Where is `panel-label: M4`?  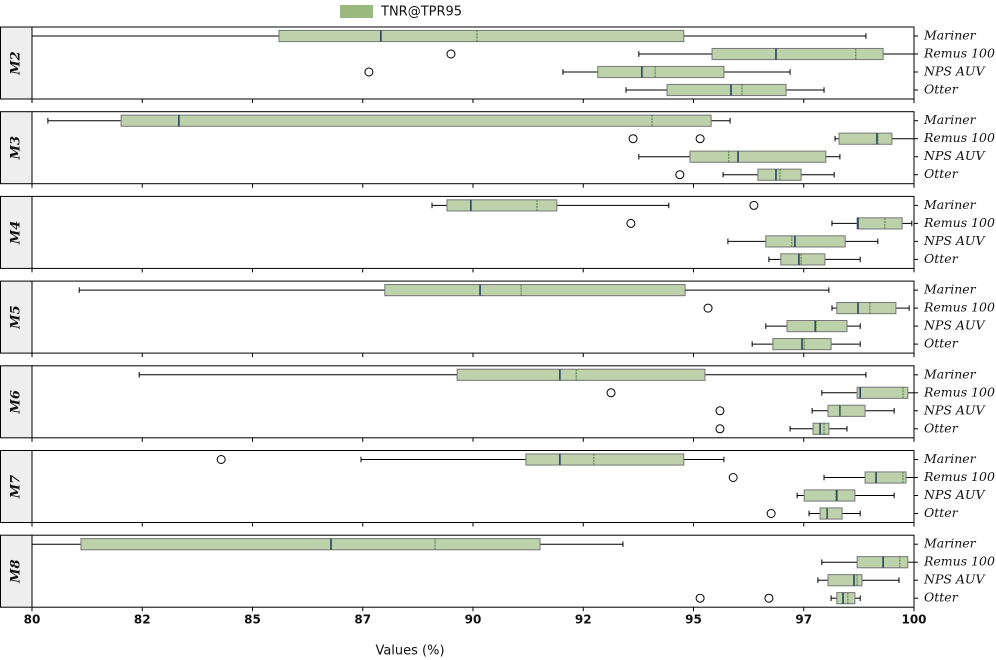 panel-label: M4 is located at coordinates (16, 233).